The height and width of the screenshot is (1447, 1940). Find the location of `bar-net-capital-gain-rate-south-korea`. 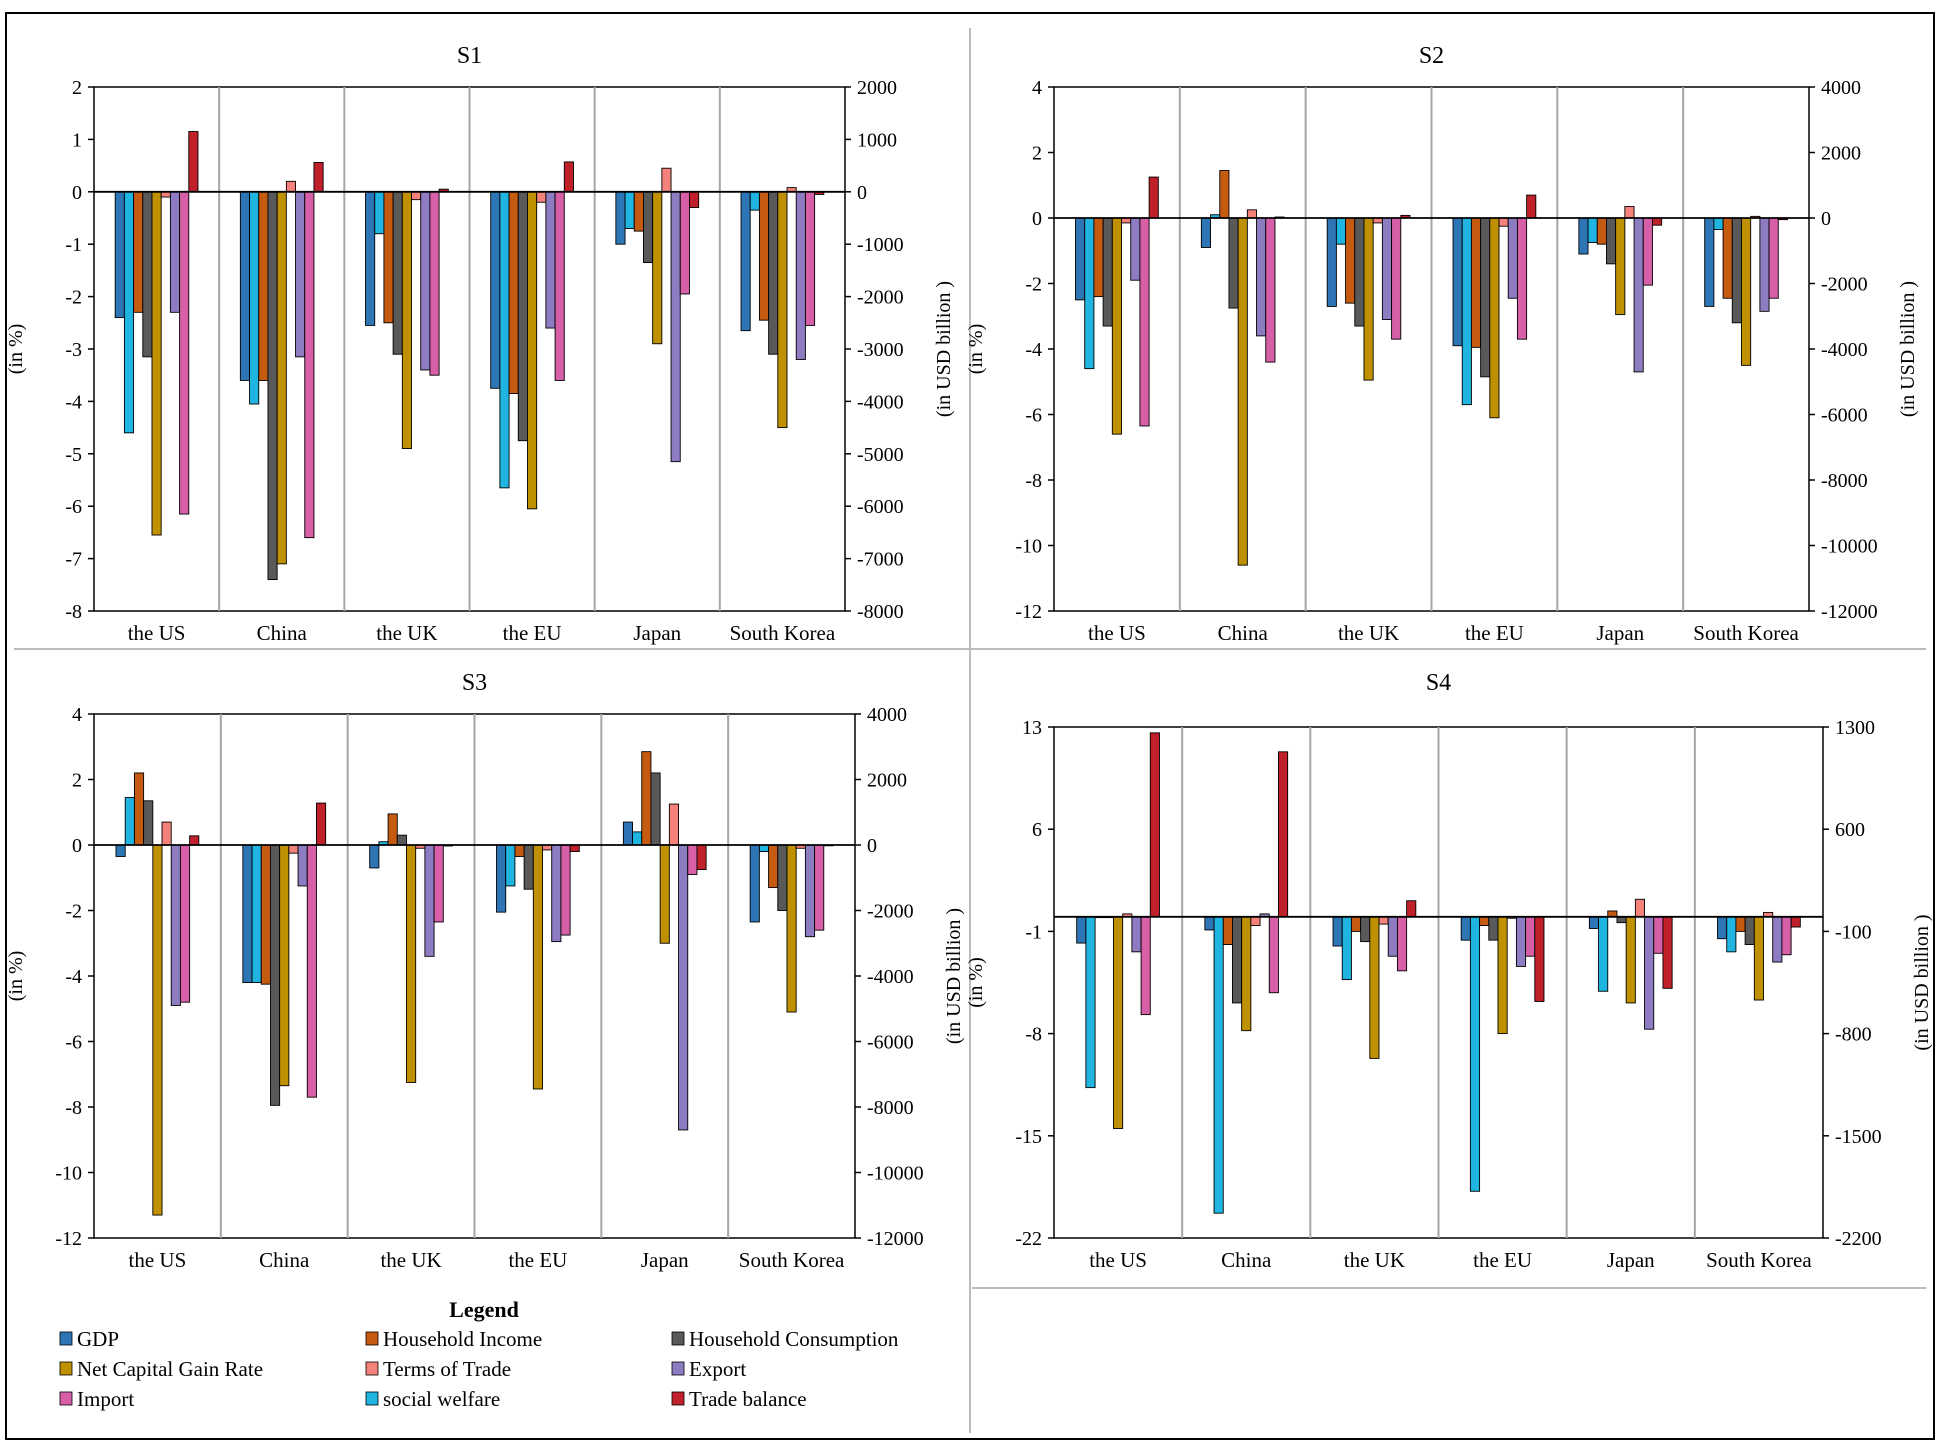

bar-net-capital-gain-rate-south-korea is located at coordinates (1746, 291).